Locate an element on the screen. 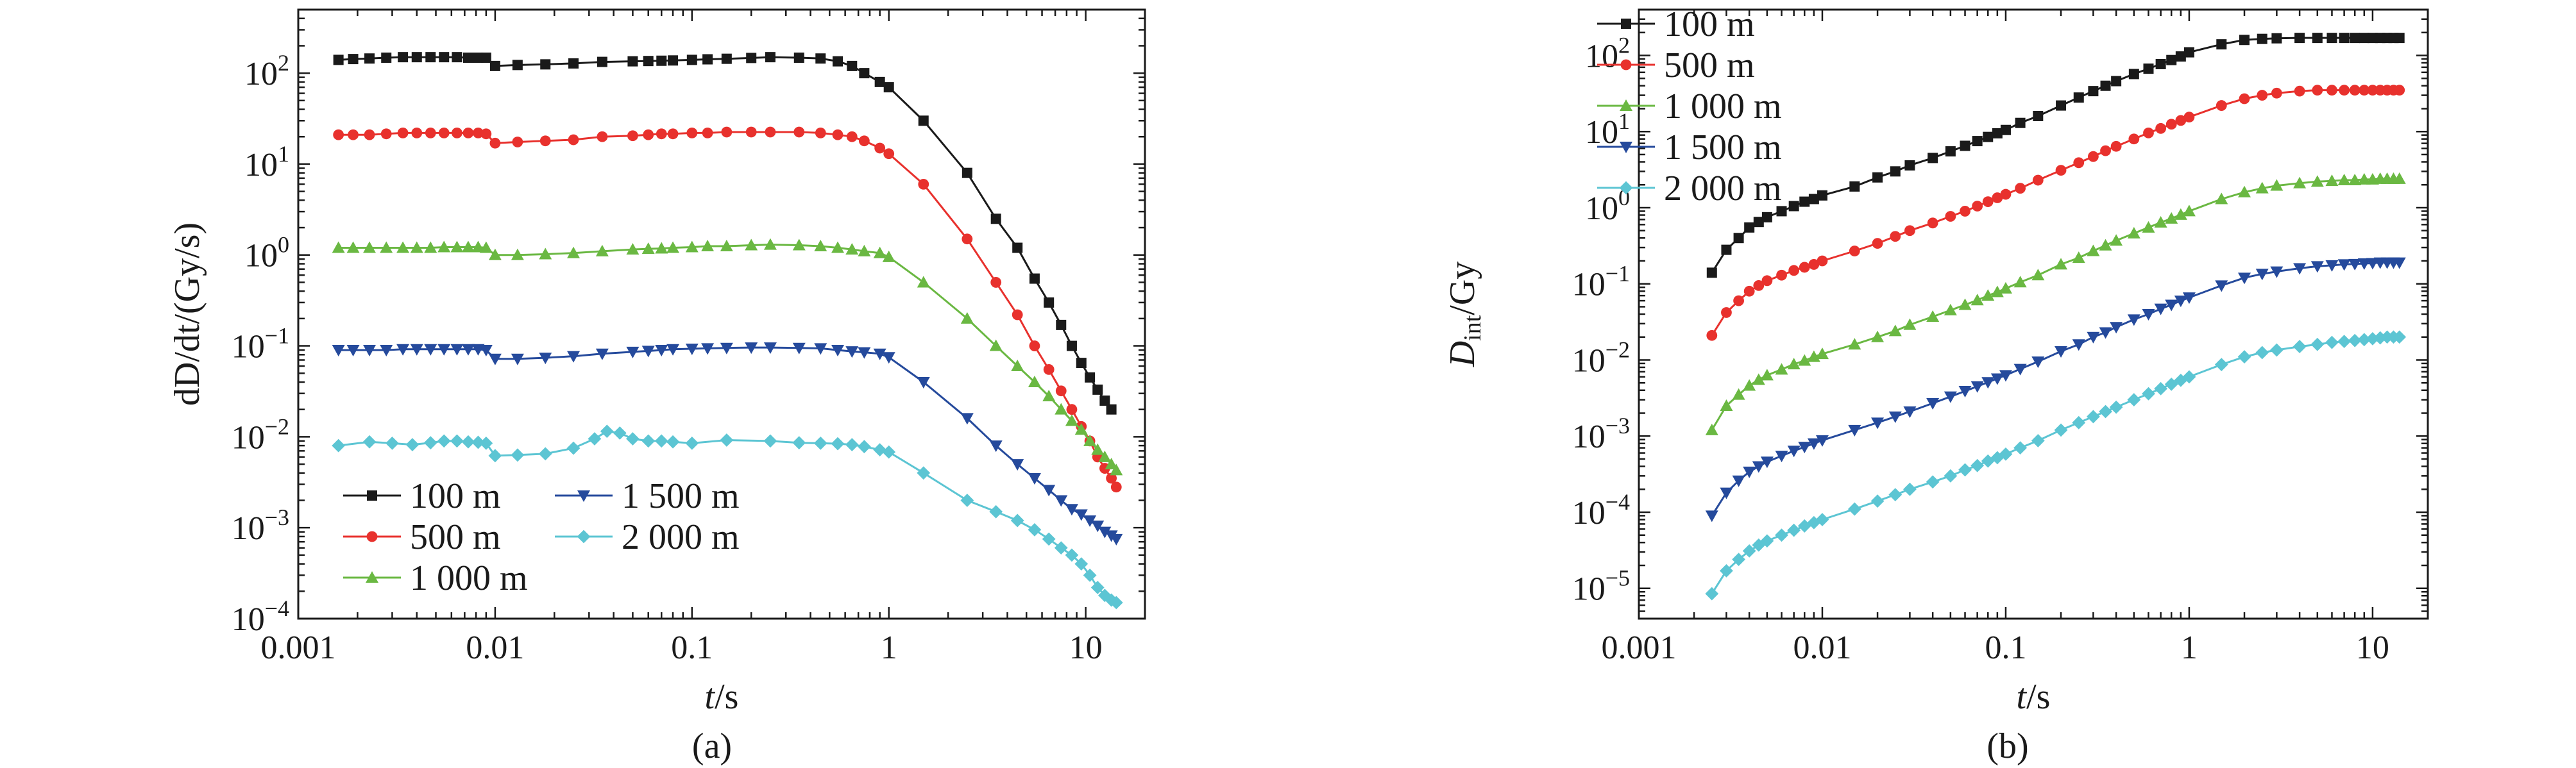 This screenshot has height=768, width=2576. chart-a-x-tick-label: 10 is located at coordinates (1086, 648).